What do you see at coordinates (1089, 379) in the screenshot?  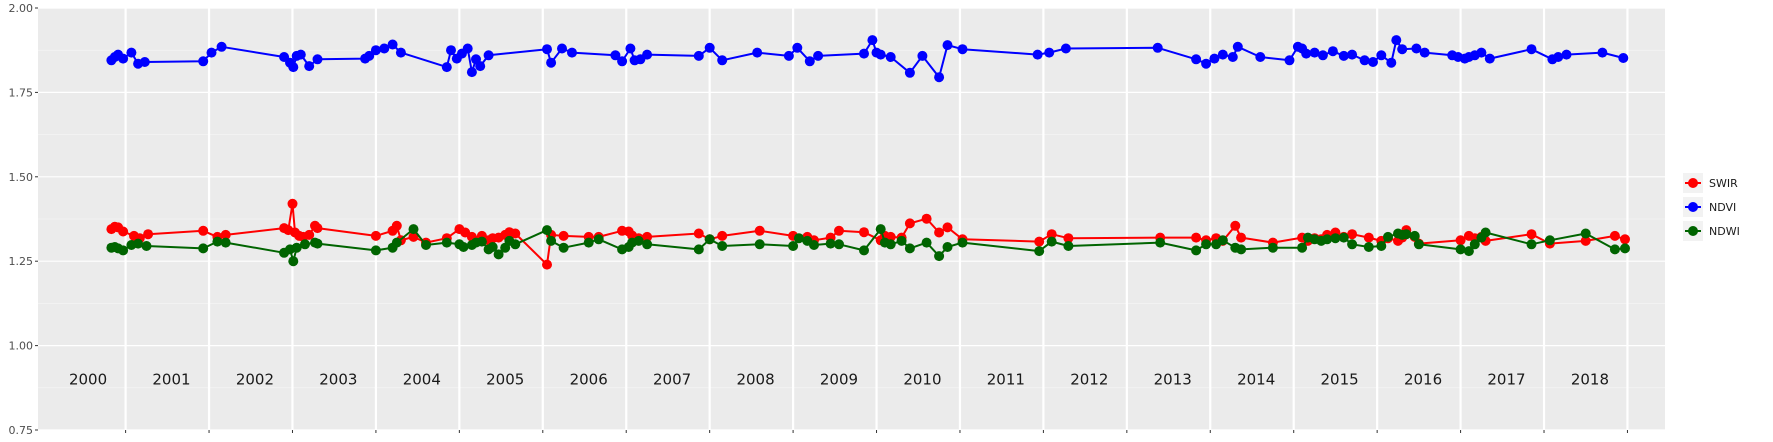 I see `year-label: 2012` at bounding box center [1089, 379].